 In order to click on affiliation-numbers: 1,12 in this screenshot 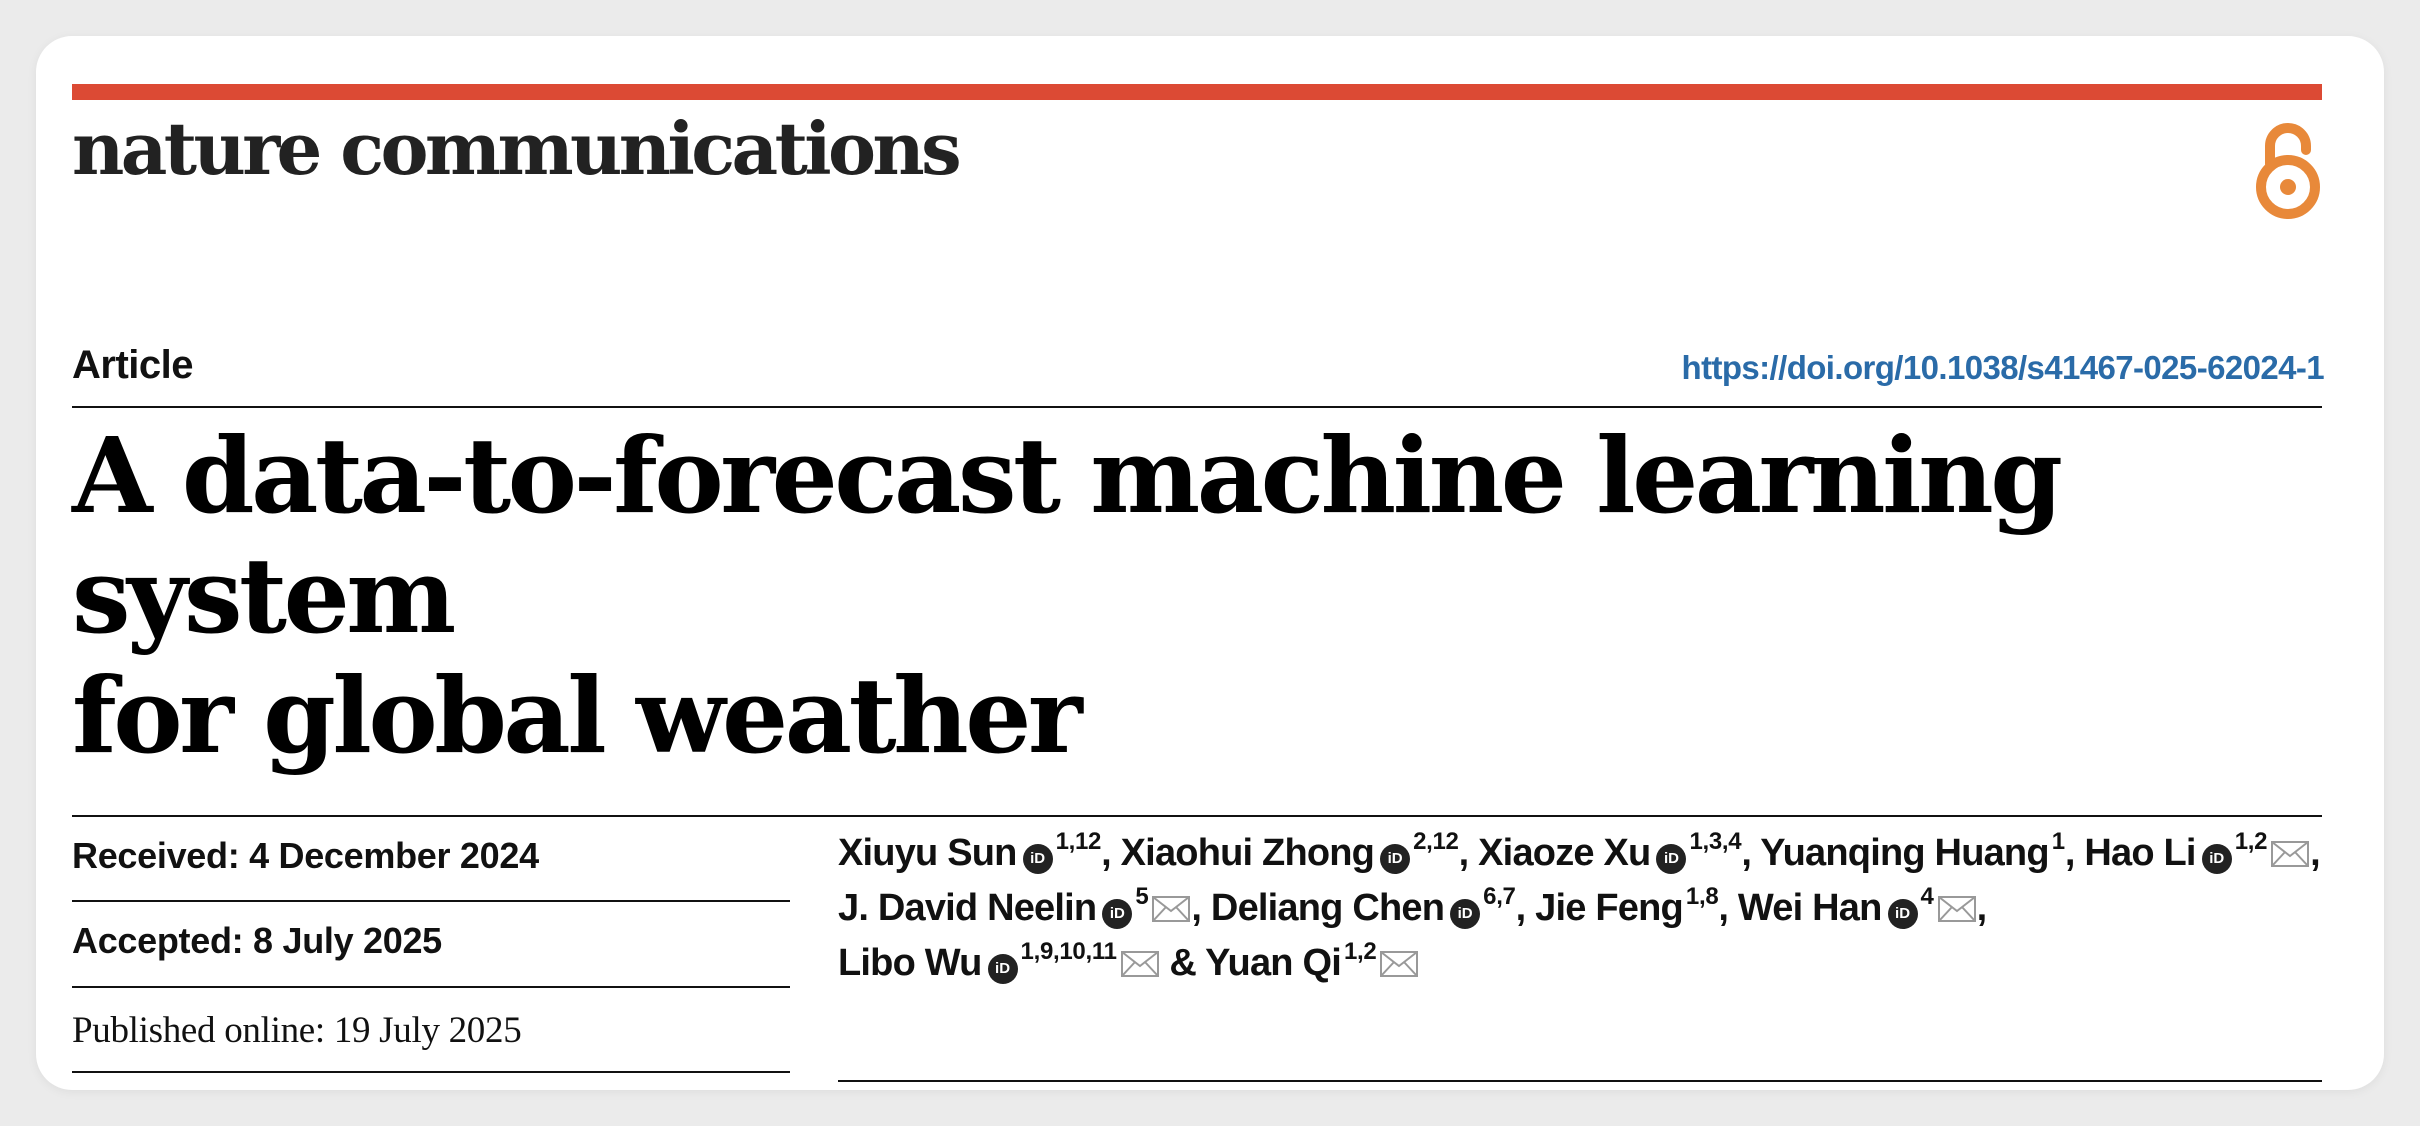, I will do `click(1078, 841)`.